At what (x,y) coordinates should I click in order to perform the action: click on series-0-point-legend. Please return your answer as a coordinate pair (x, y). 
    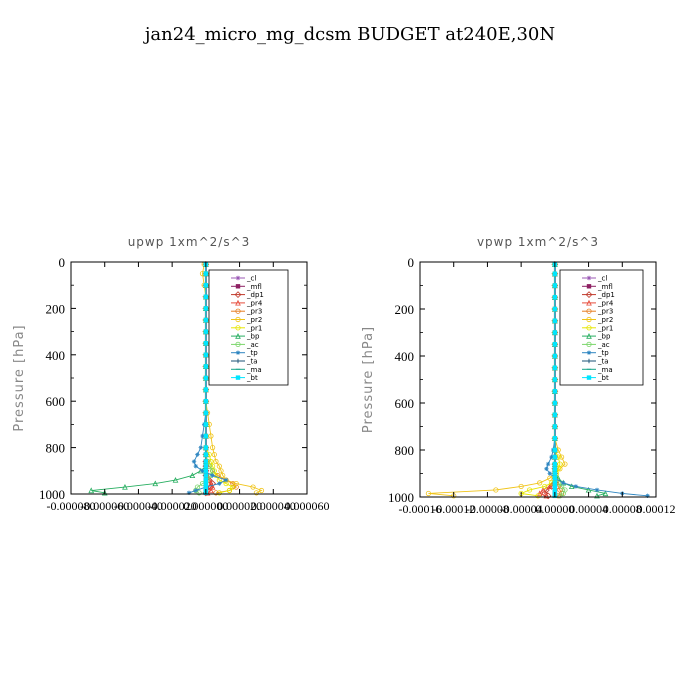
    Looking at the image, I should click on (238, 278).